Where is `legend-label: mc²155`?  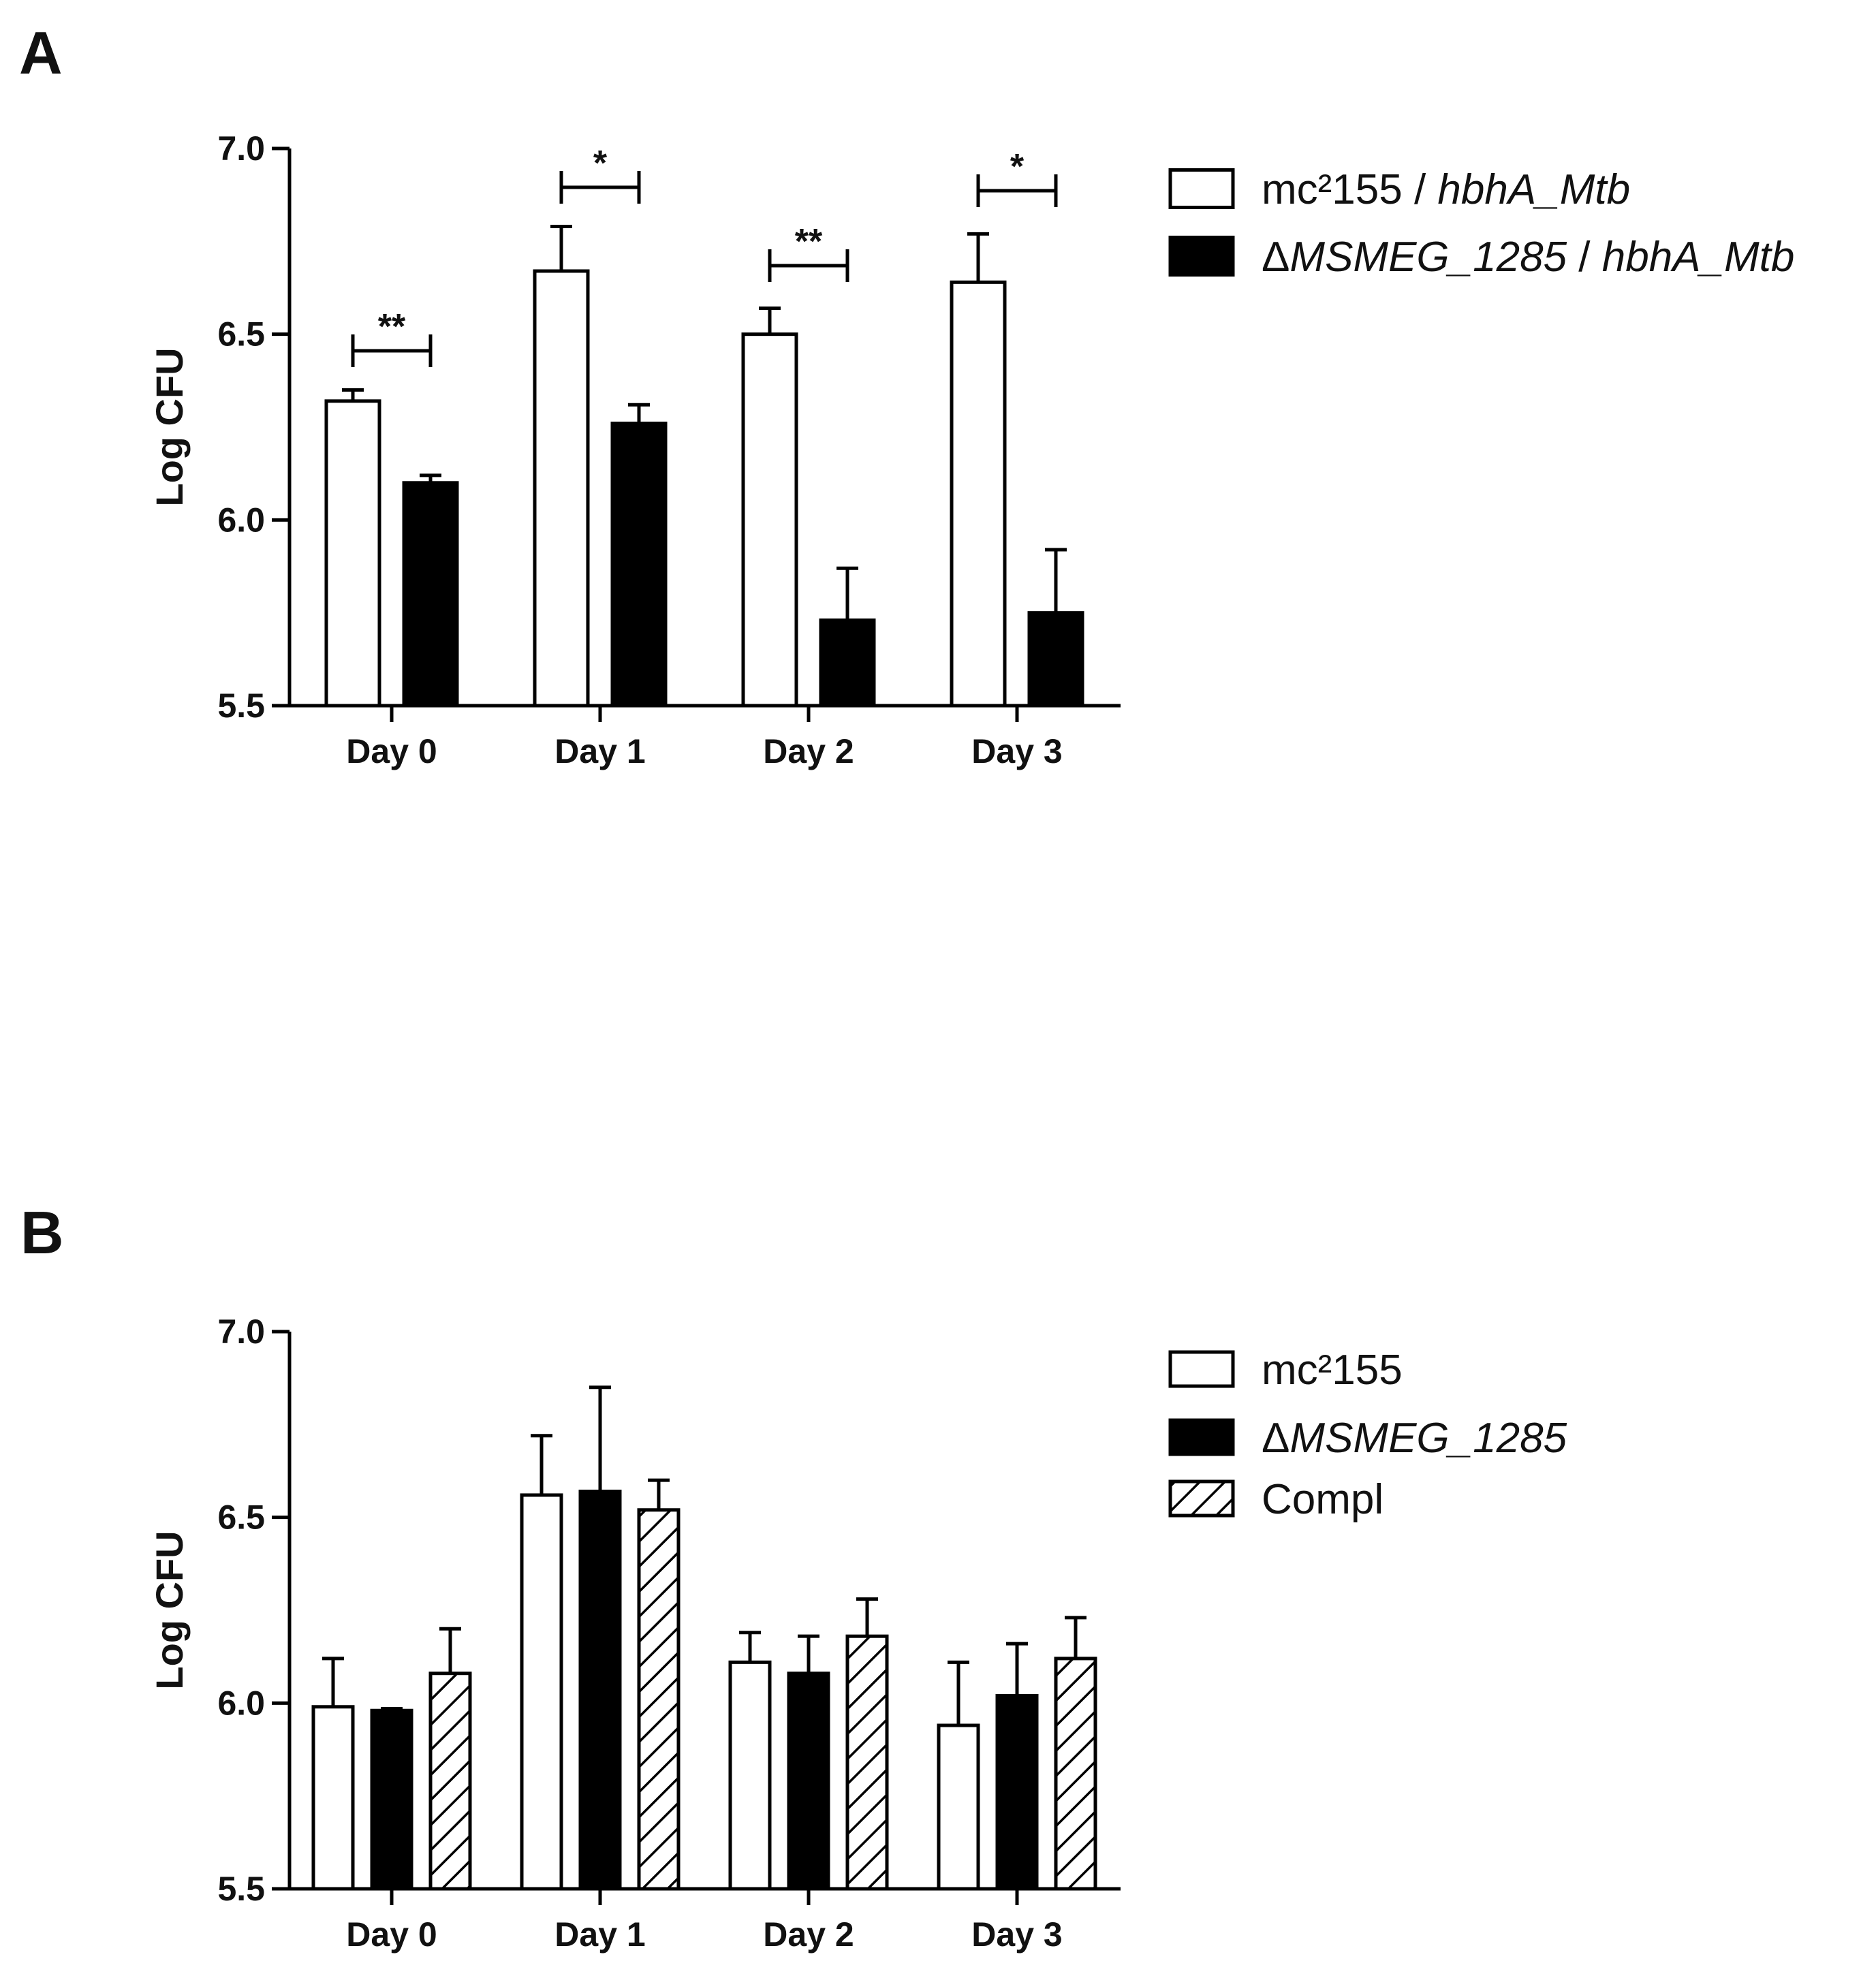
legend-label: mc²155 is located at coordinates (1332, 1370).